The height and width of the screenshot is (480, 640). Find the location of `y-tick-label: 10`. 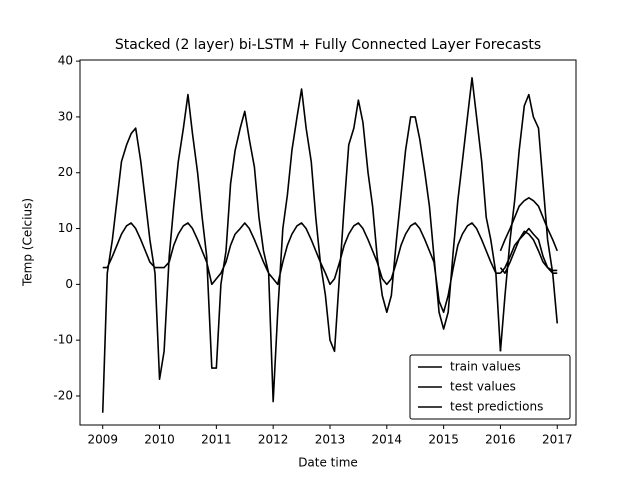

y-tick-label: 10 is located at coordinates (65, 228).